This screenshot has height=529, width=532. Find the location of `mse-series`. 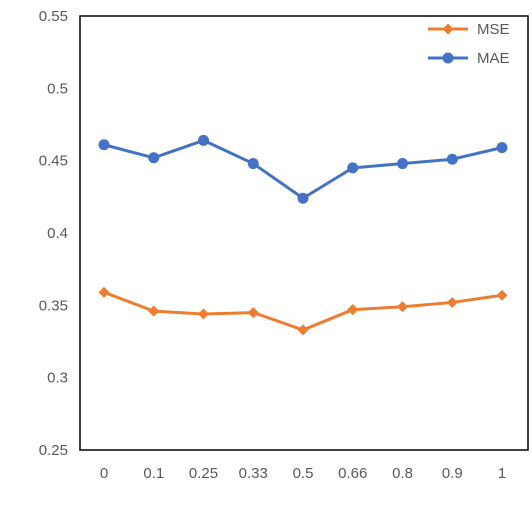

mse-series is located at coordinates (303, 311).